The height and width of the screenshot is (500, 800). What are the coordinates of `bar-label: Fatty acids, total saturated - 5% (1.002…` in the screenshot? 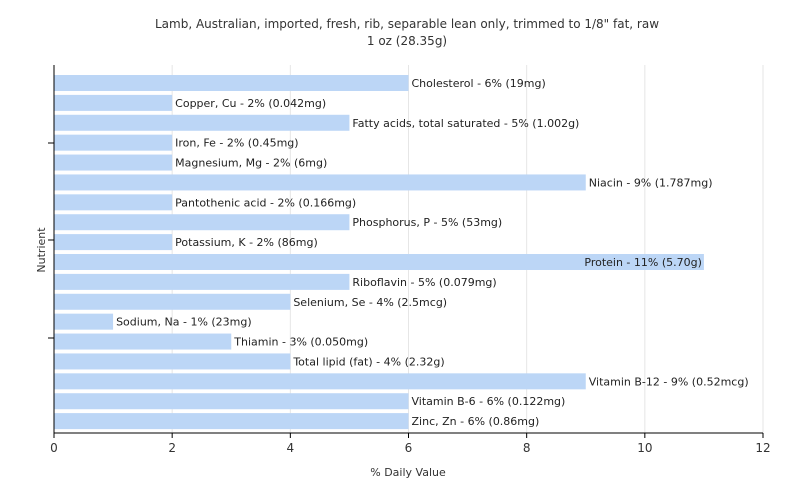 It's located at (465, 123).